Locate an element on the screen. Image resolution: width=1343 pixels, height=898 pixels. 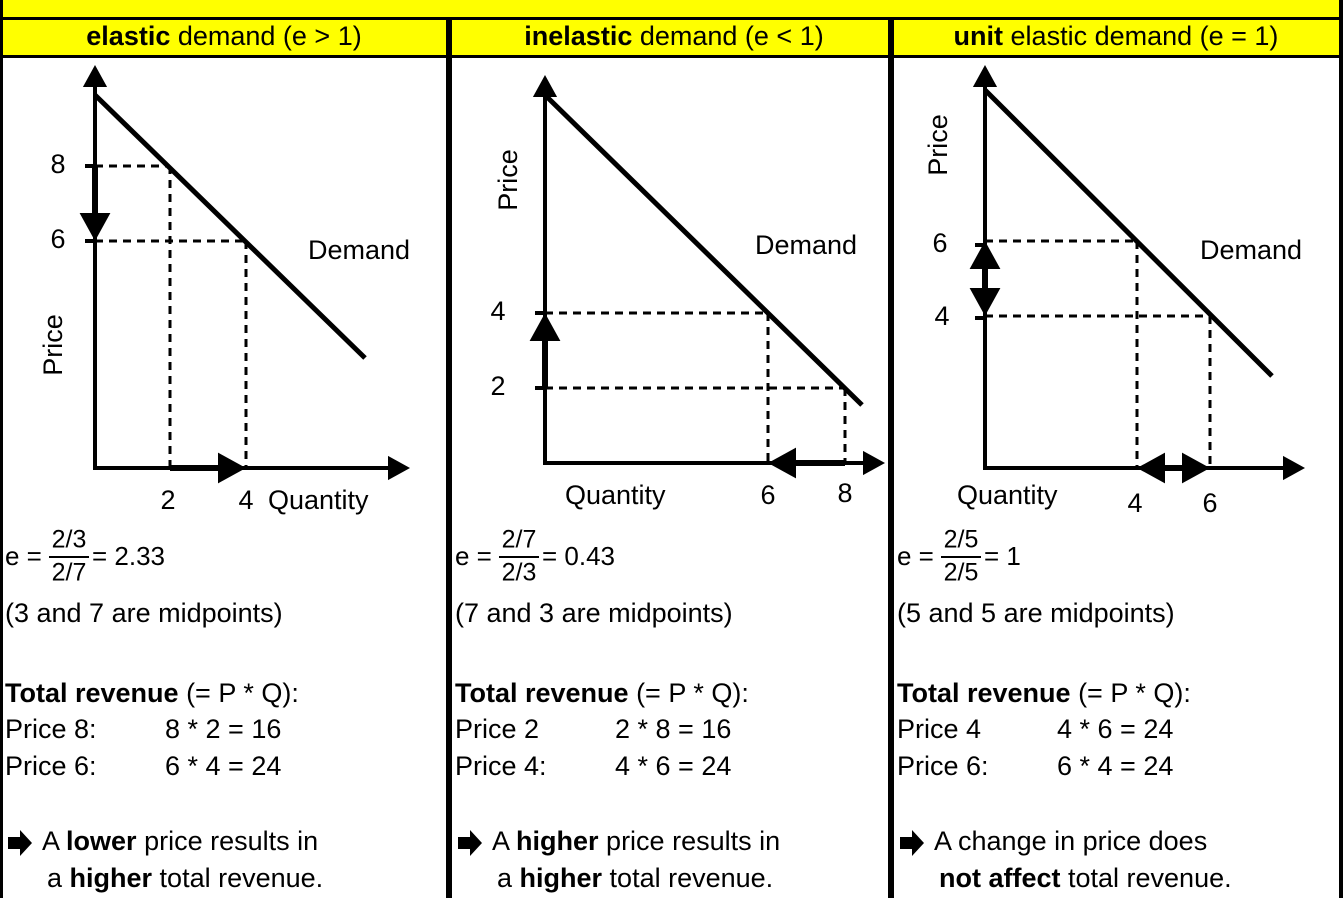
header-bold: elastic is located at coordinates (128, 36).